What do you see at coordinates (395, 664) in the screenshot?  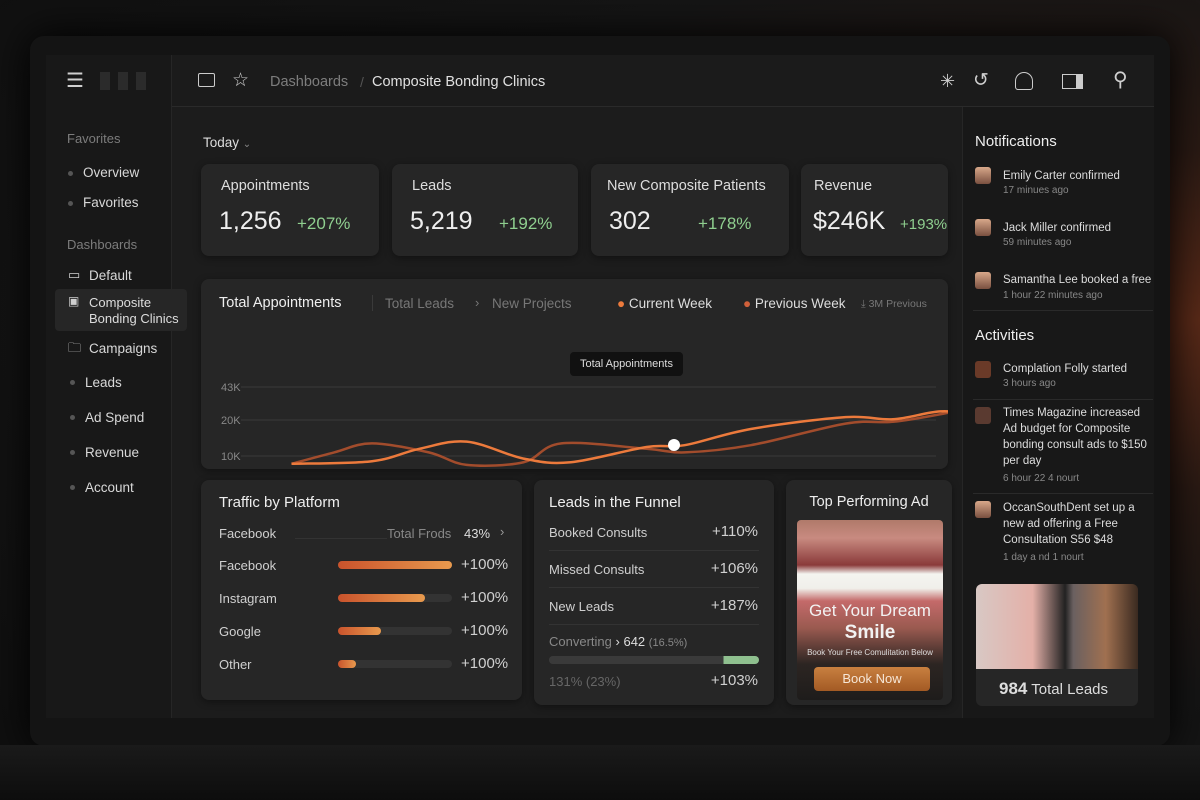 I see `platform-bar` at bounding box center [395, 664].